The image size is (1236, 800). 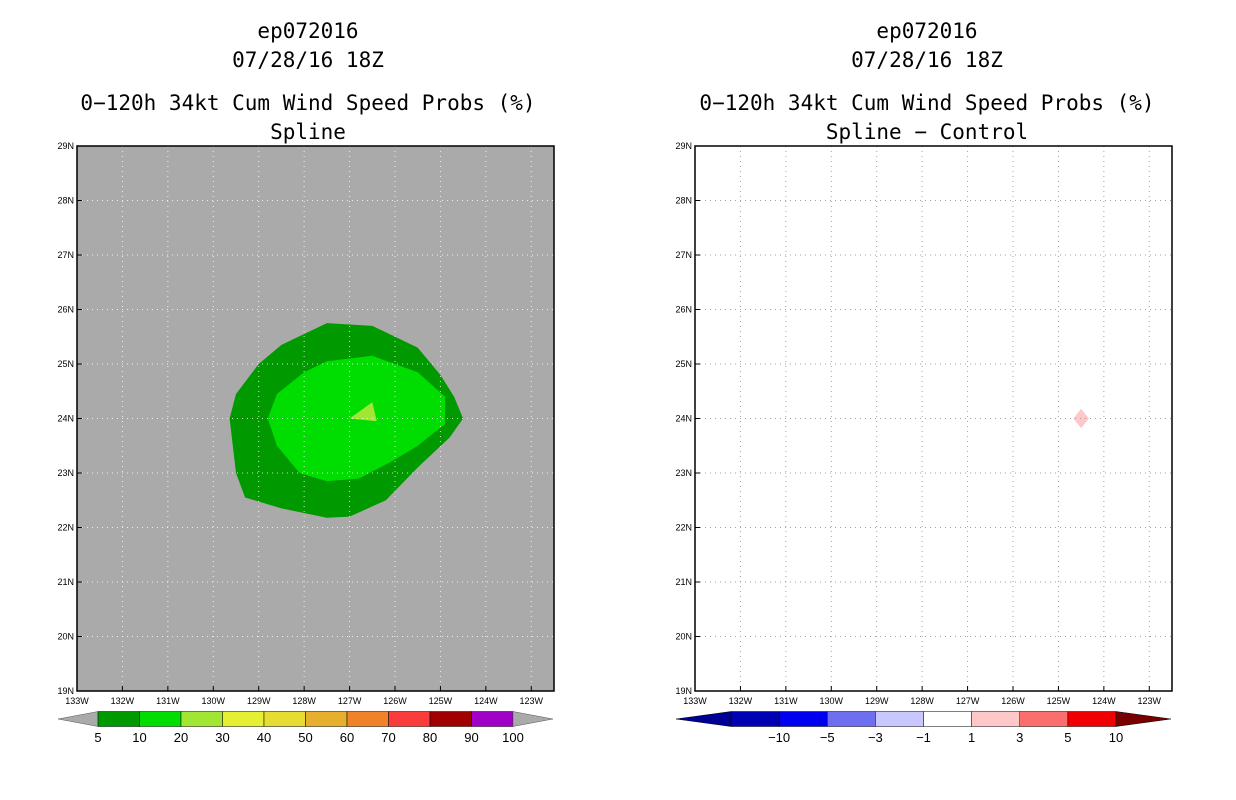 What do you see at coordinates (77, 701) in the screenshot?
I see `left-x-tick-label: 133W` at bounding box center [77, 701].